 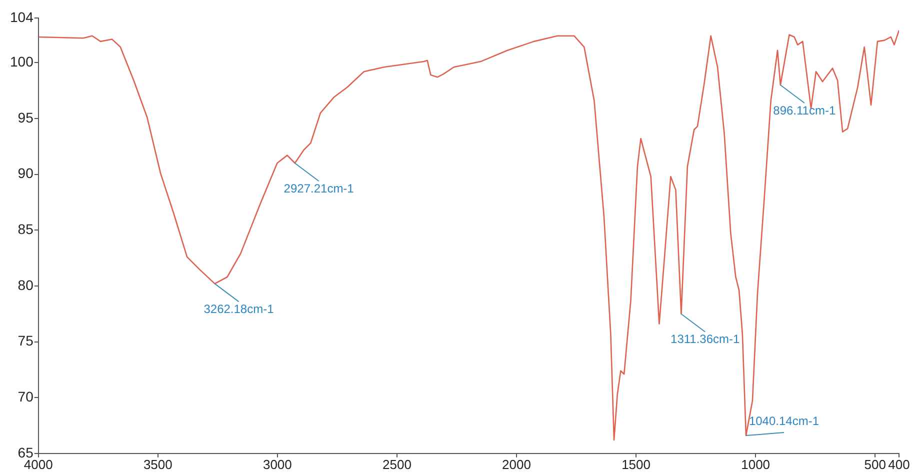 What do you see at coordinates (636, 464) in the screenshot?
I see `x-tick-label: 1500` at bounding box center [636, 464].